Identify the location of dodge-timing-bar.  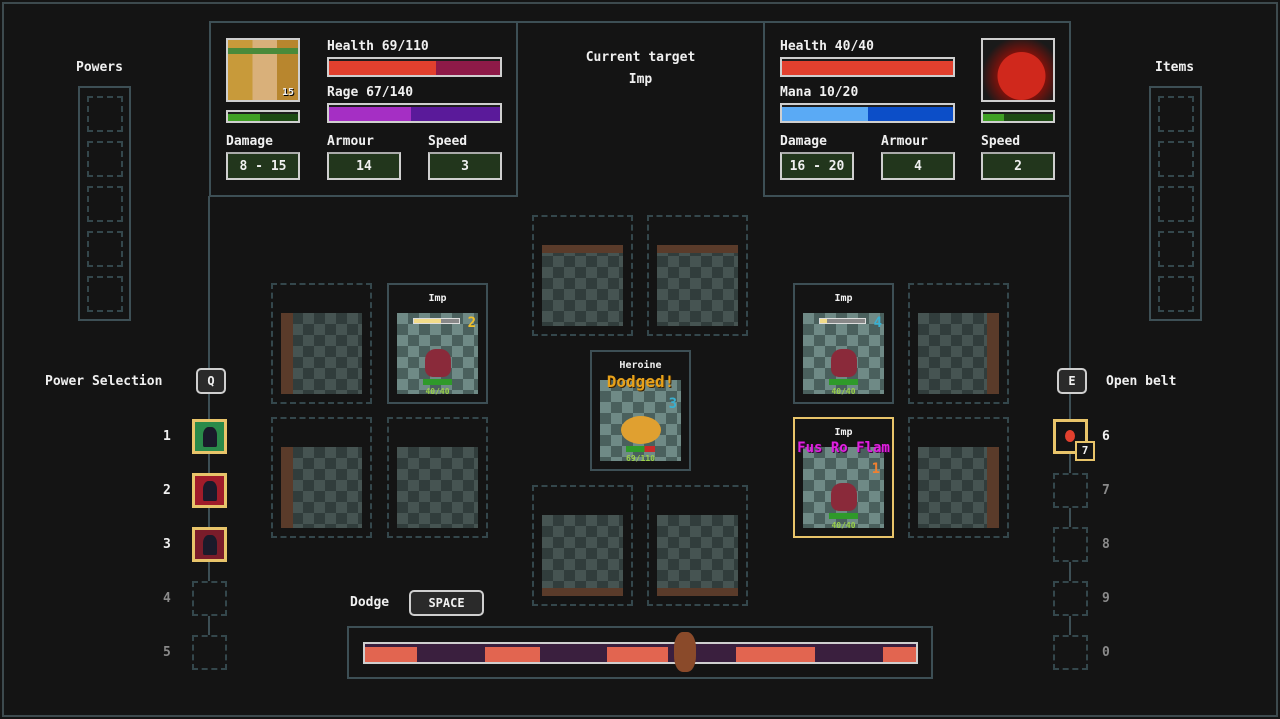
(640, 652).